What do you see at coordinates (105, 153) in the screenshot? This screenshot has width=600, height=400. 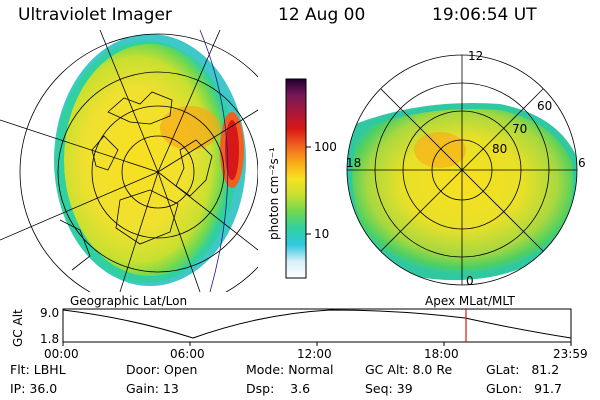 I see `coastline-arctic-islands` at bounding box center [105, 153].